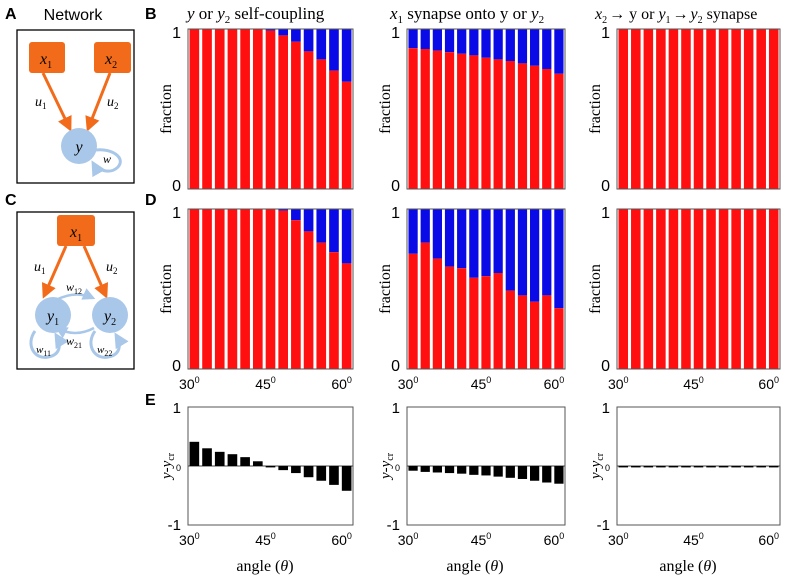 This screenshot has height=579, width=789. Describe the element at coordinates (270, 109) in the screenshot. I see `b1-frame` at that location.